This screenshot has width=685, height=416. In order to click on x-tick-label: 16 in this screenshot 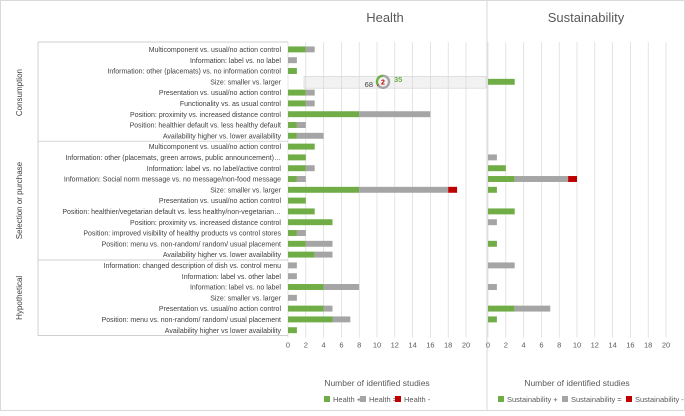, I will do `click(630, 345)`.